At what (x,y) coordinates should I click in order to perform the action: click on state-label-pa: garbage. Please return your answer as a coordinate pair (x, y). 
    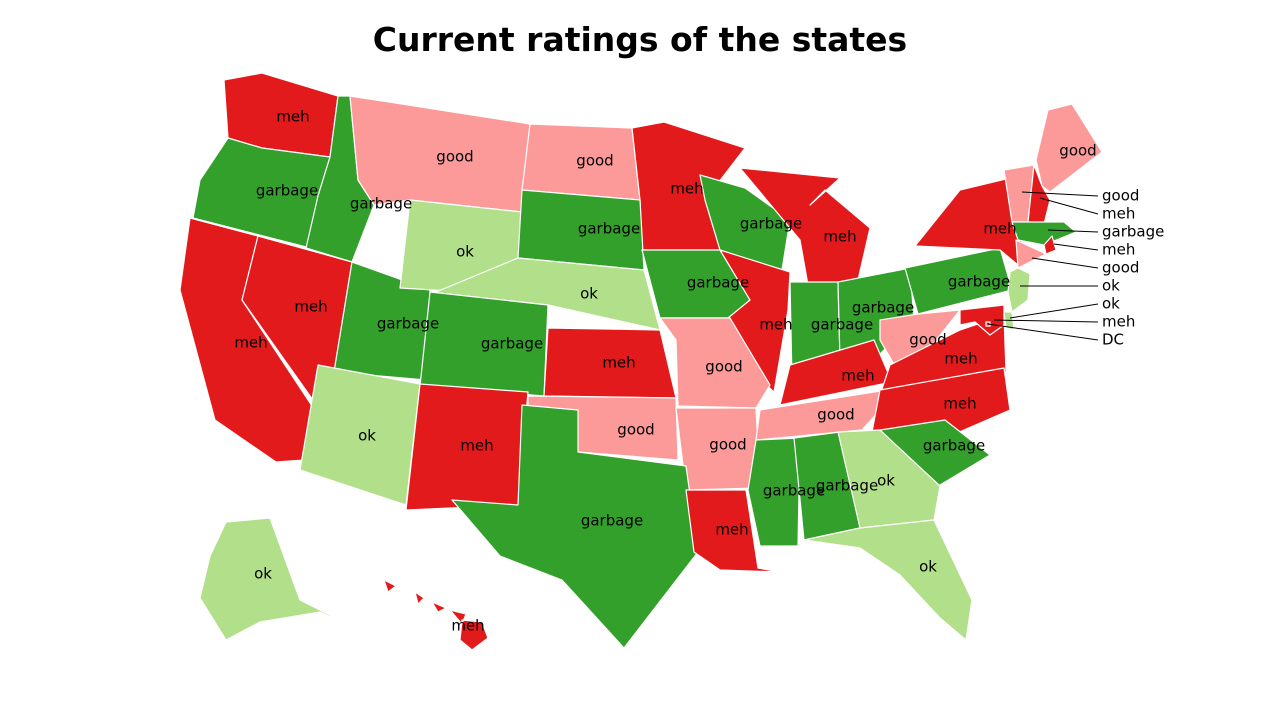
    Looking at the image, I should click on (979, 282).